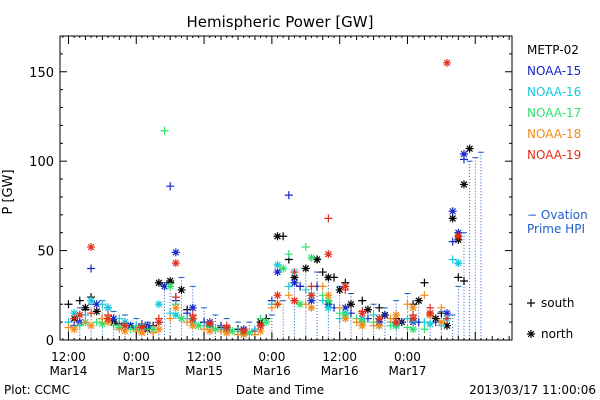 This screenshot has height=400, width=600. Describe the element at coordinates (69, 371) in the screenshot. I see `x-tick-date-label: Mar14` at that location.